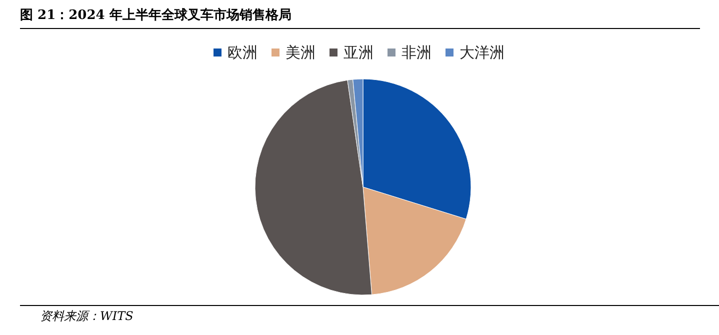 This screenshot has width=719, height=335. I want to click on chart-title: 图 21：2024 年上半年全球叉车市场销售格局, so click(360, 17).